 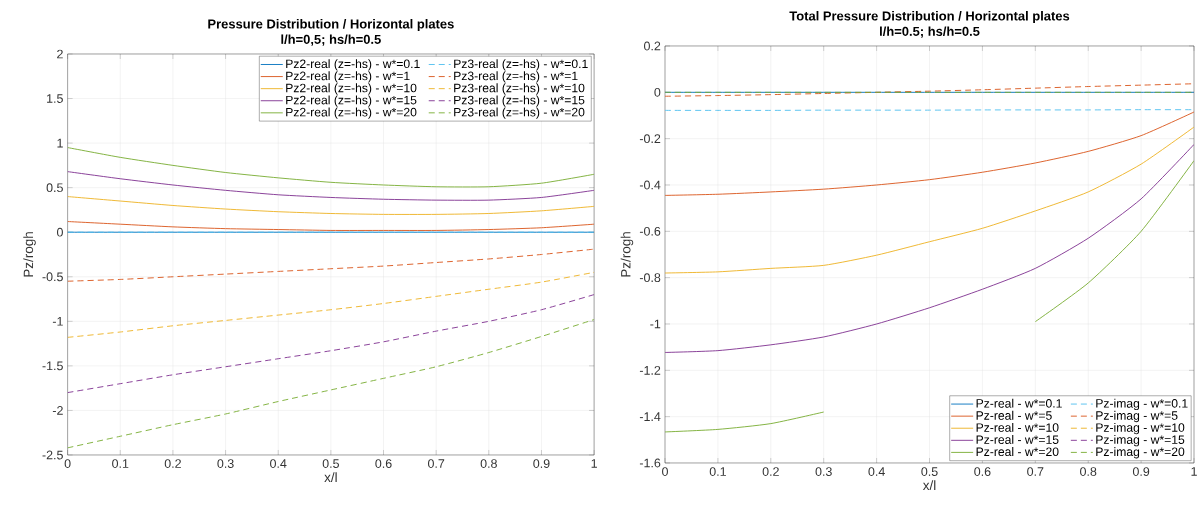 I want to click on legend-label: Pz2-real (z=-hs) - w*=10, so click(x=351, y=89).